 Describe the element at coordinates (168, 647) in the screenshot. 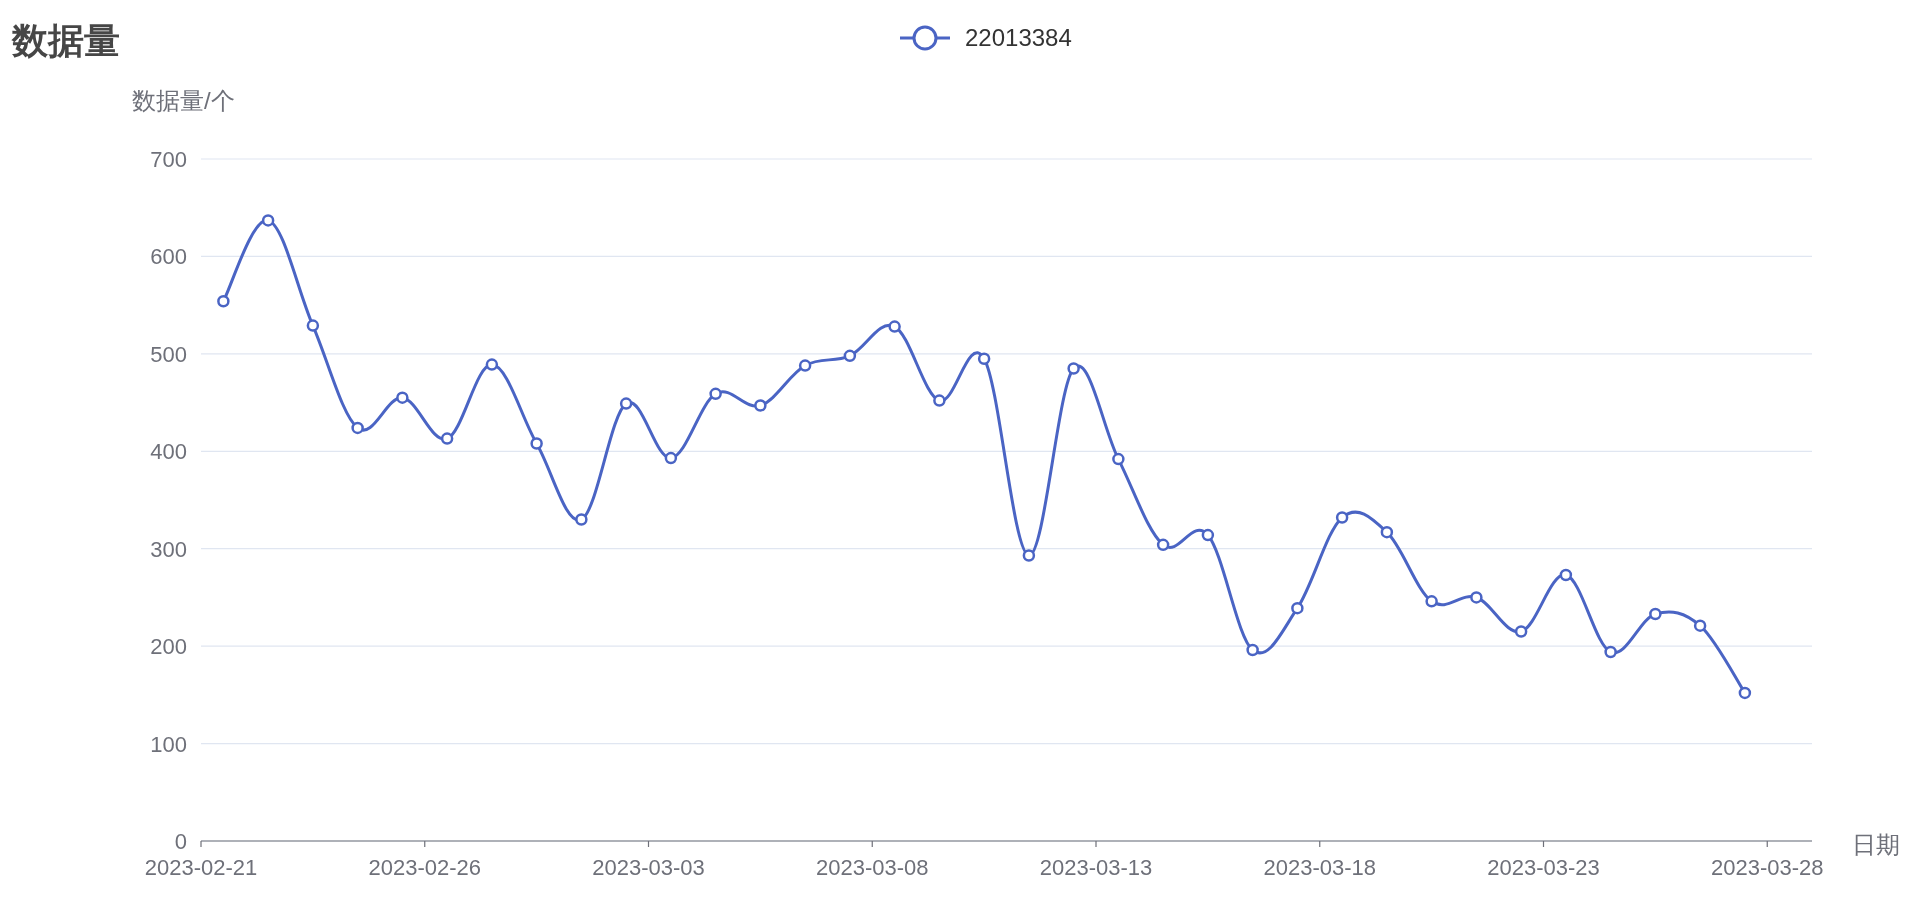

I see `y-tick-label: 200` at that location.